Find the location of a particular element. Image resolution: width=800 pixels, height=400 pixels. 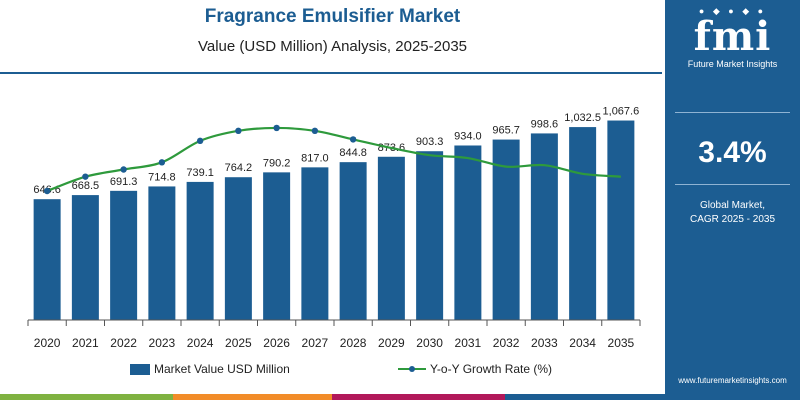

legend-line: Y-o-Y Growth Rate (%) is located at coordinates (475, 369).